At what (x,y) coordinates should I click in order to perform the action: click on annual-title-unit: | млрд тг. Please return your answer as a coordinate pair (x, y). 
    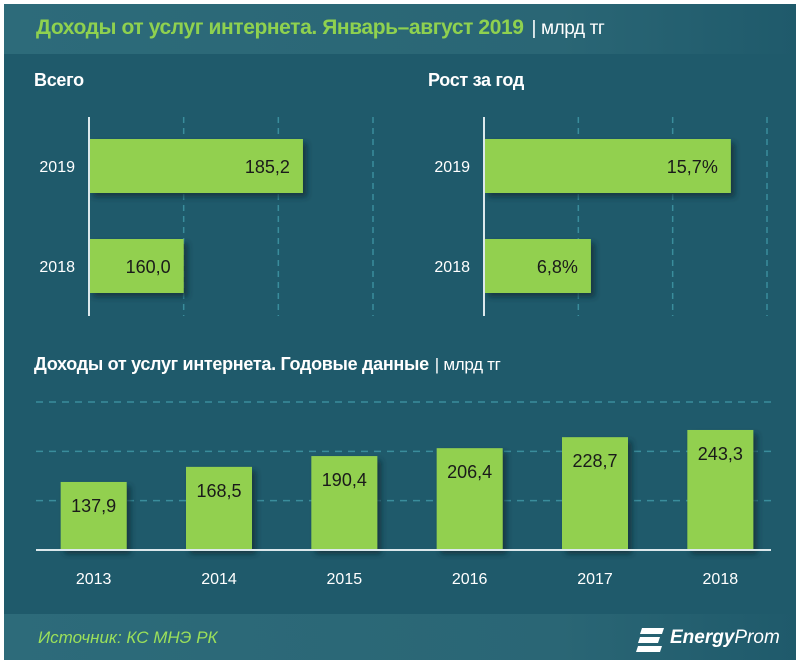
    Looking at the image, I should click on (467, 364).